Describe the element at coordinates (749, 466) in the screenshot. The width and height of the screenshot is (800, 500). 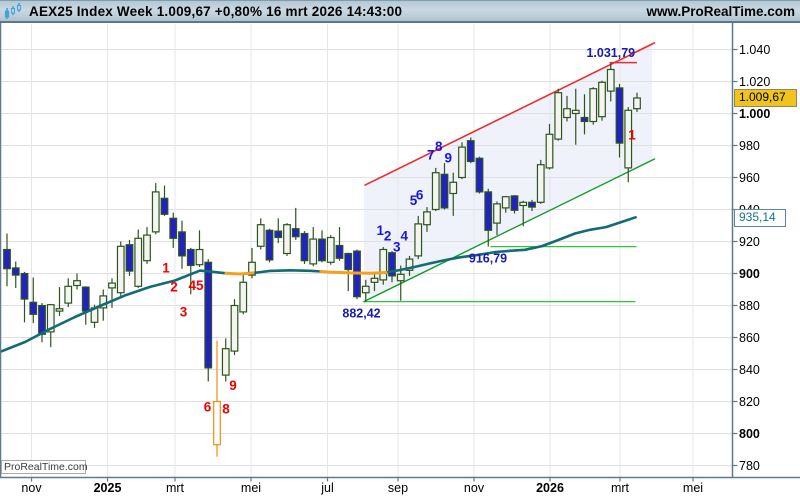
I see `y-axis-label-780: 780` at that location.